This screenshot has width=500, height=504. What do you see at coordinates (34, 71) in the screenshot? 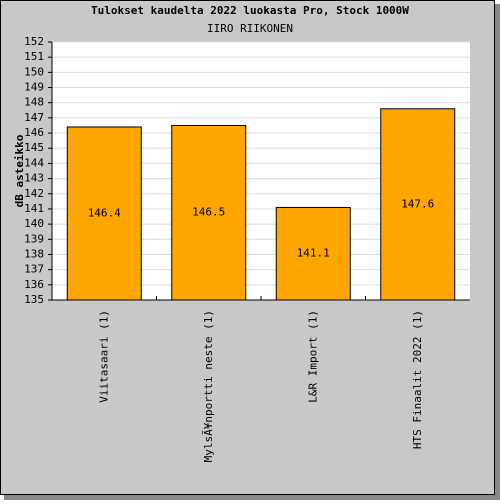
I see `y-tick-label: 150` at bounding box center [34, 71].